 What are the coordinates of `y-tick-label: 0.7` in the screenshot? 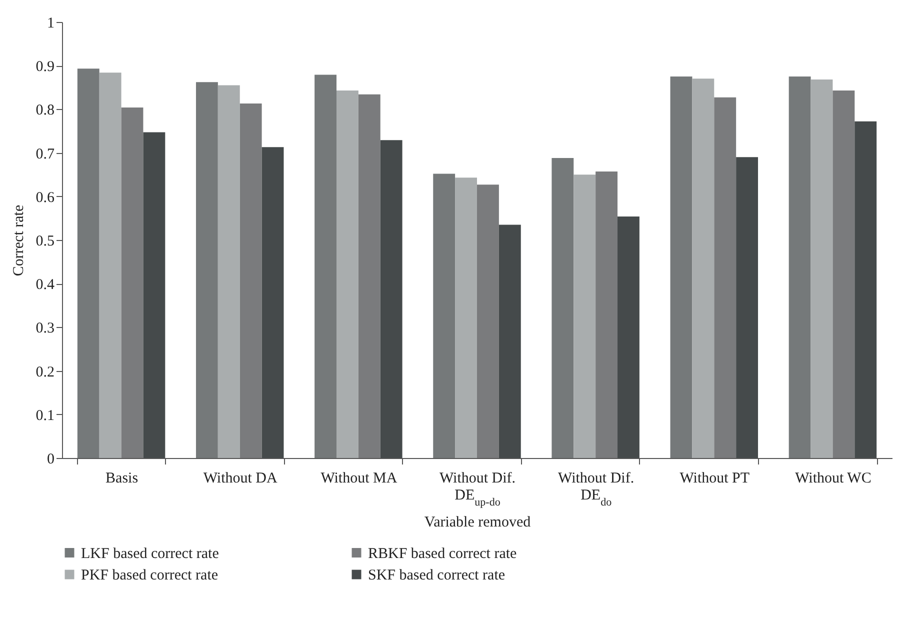 It's located at (45, 154).